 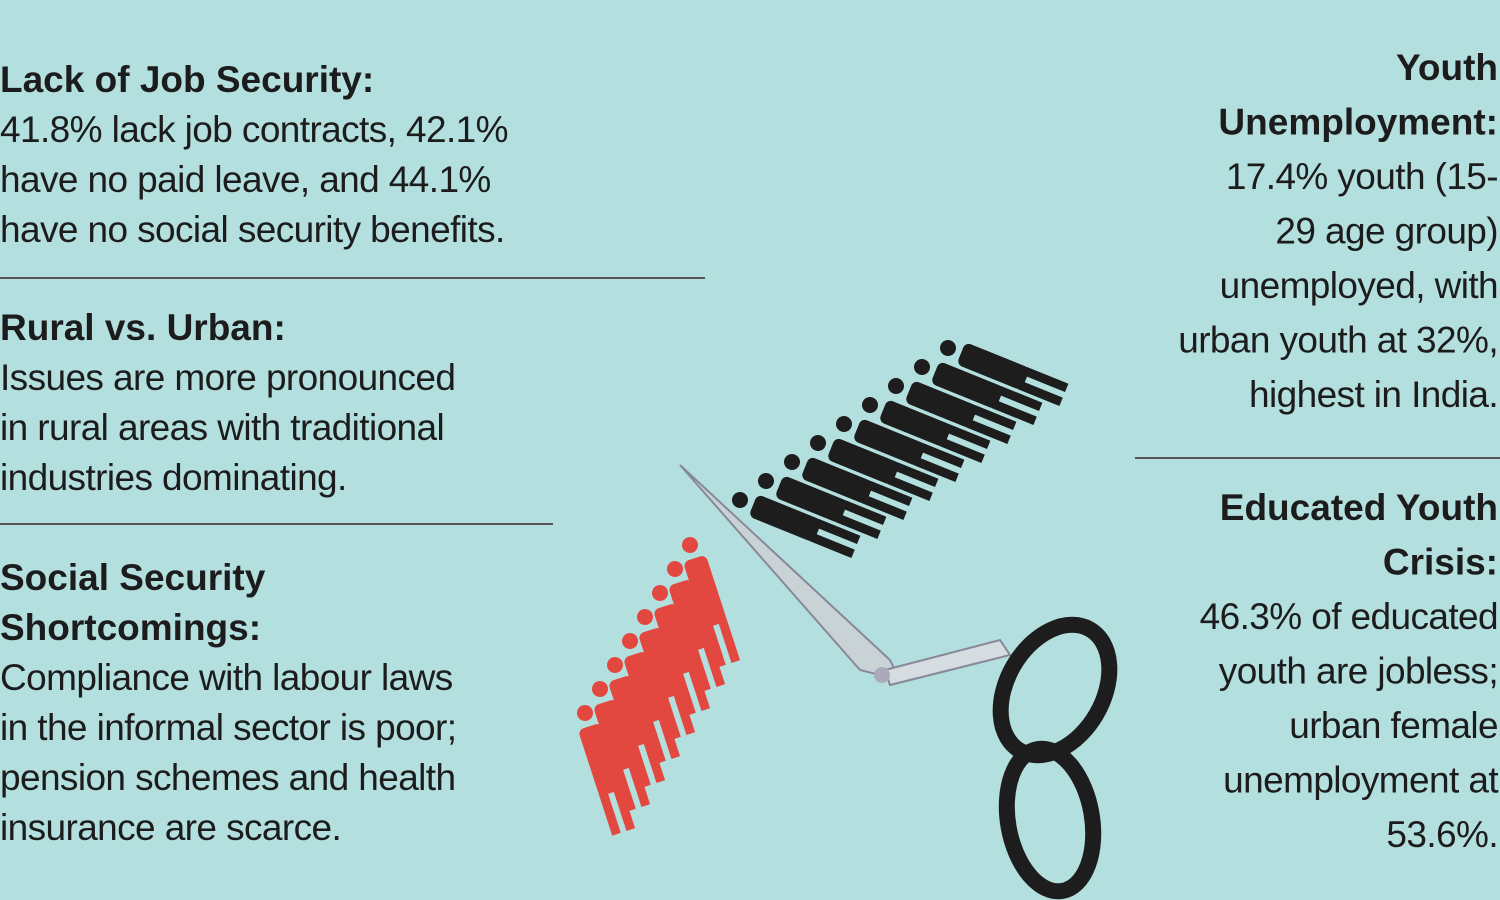 What do you see at coordinates (1361, 780) in the screenshot?
I see `section-text: unemployment at` at bounding box center [1361, 780].